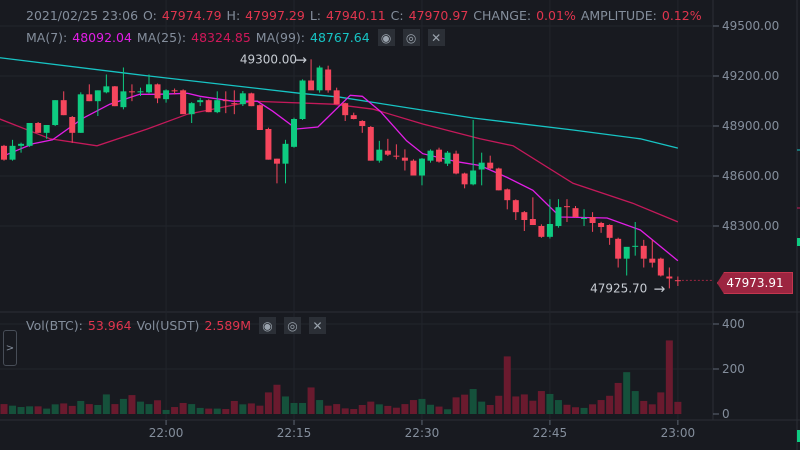  Describe the element at coordinates (341, 377) in the screenshot. I see `volume-bars` at that location.